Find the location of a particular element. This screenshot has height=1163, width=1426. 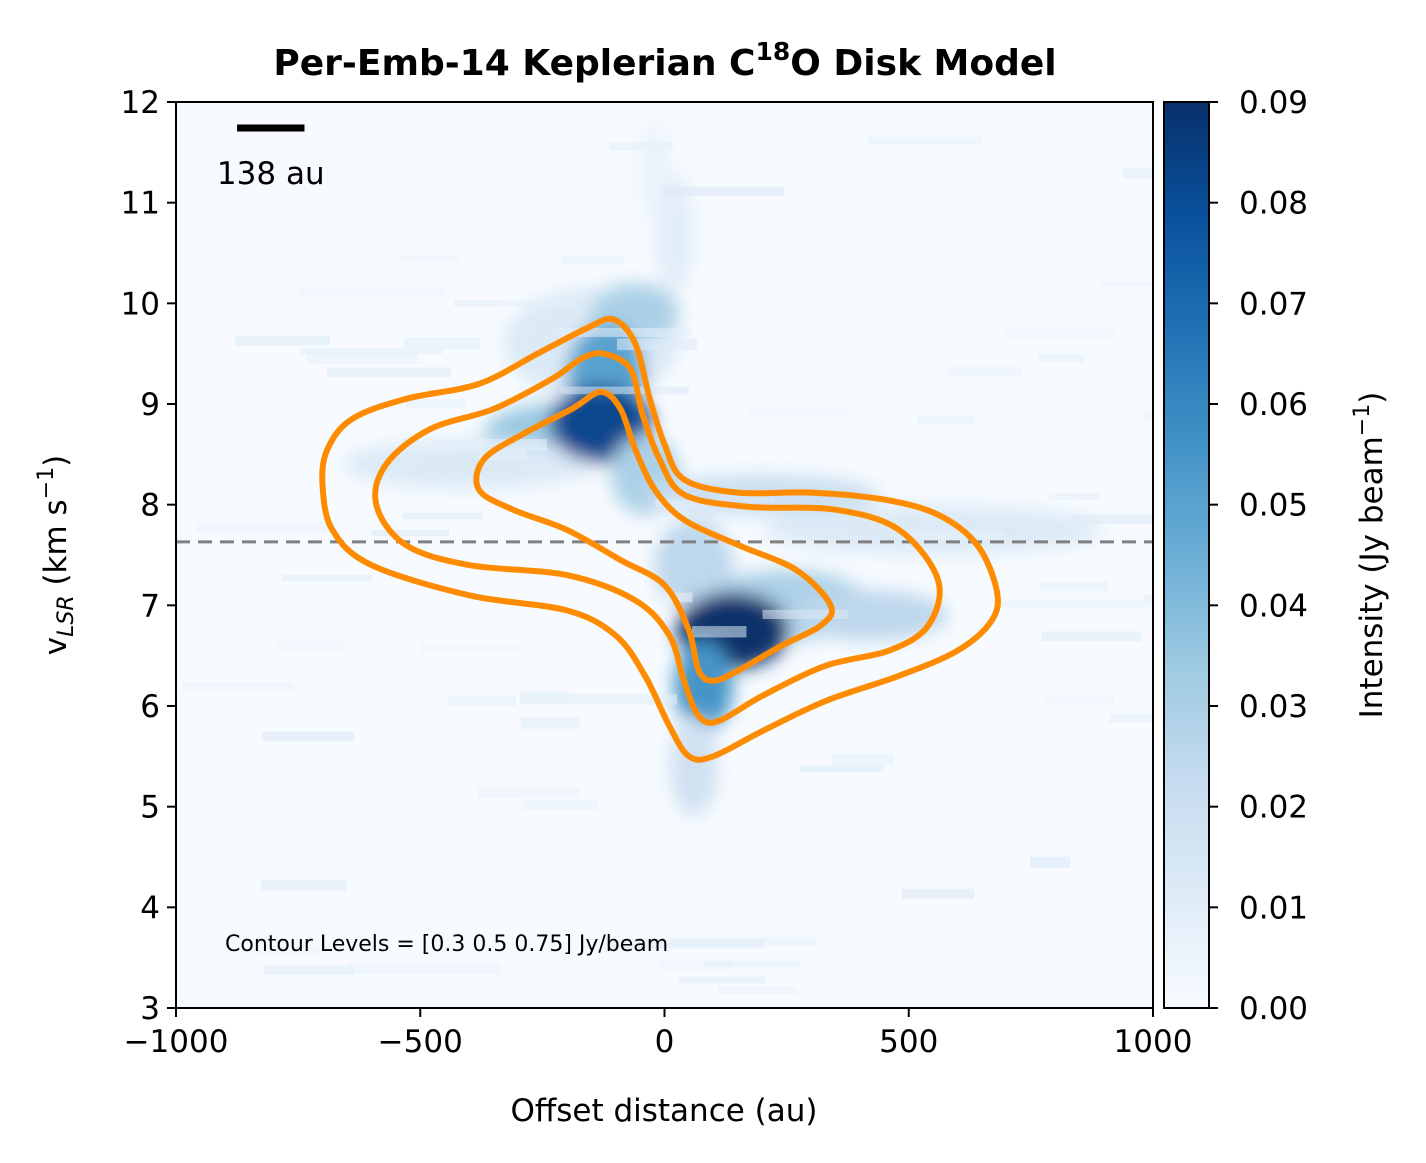

colorbar-tick-label: 0.06 is located at coordinates (1273, 405).